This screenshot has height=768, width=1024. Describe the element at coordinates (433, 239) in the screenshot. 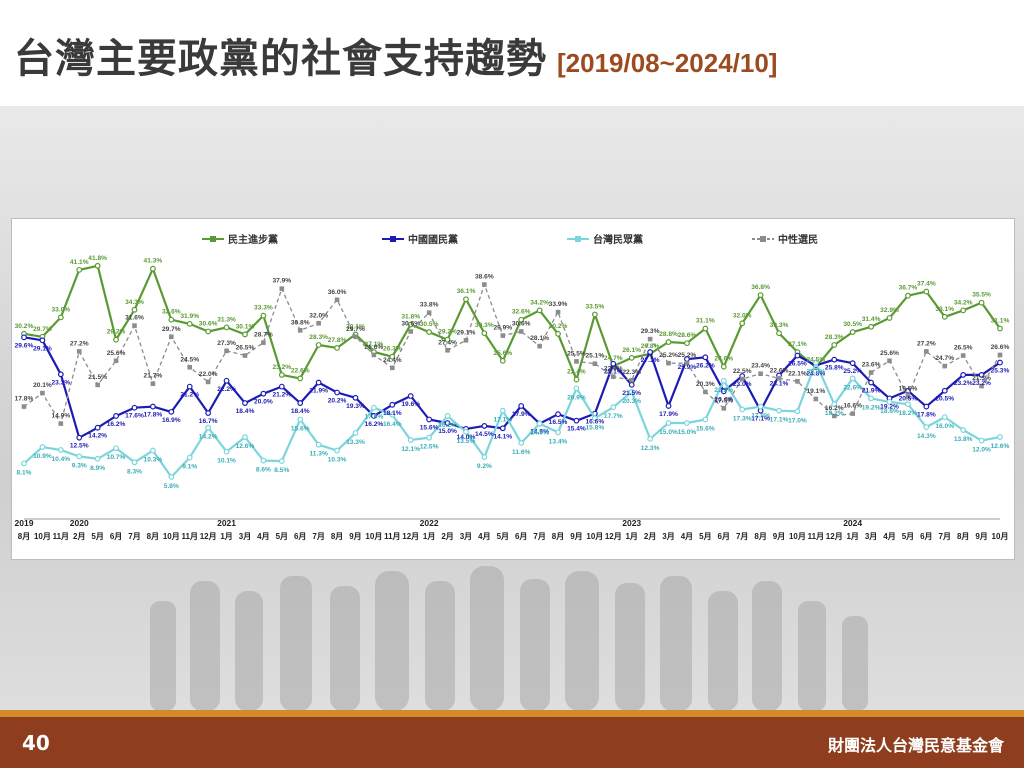

I see `legend-label-kmt: 中國國民黨` at that location.